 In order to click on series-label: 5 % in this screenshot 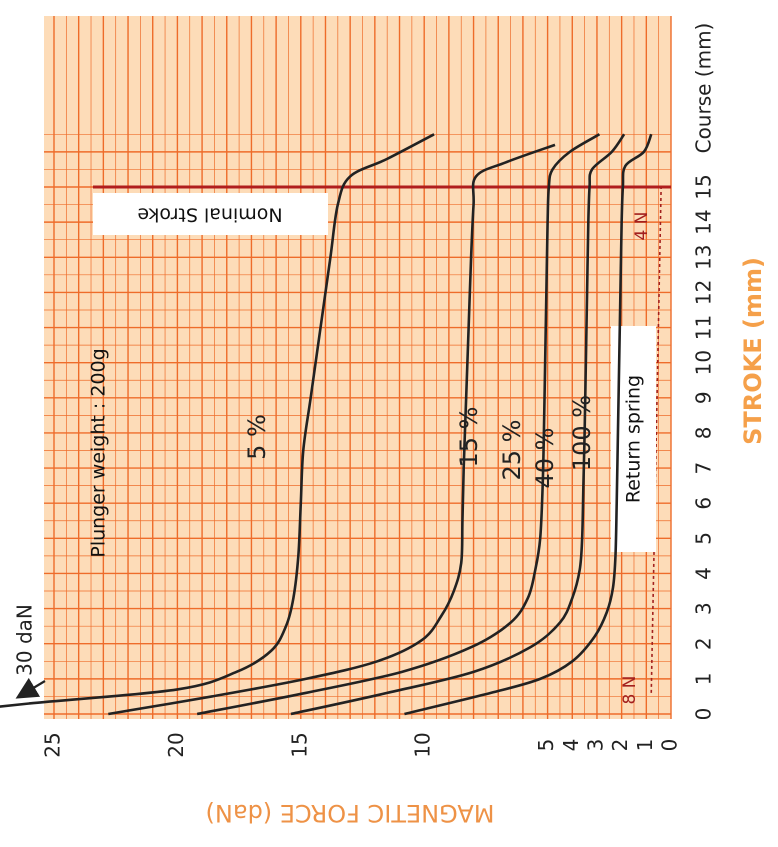, I will do `click(257, 437)`.